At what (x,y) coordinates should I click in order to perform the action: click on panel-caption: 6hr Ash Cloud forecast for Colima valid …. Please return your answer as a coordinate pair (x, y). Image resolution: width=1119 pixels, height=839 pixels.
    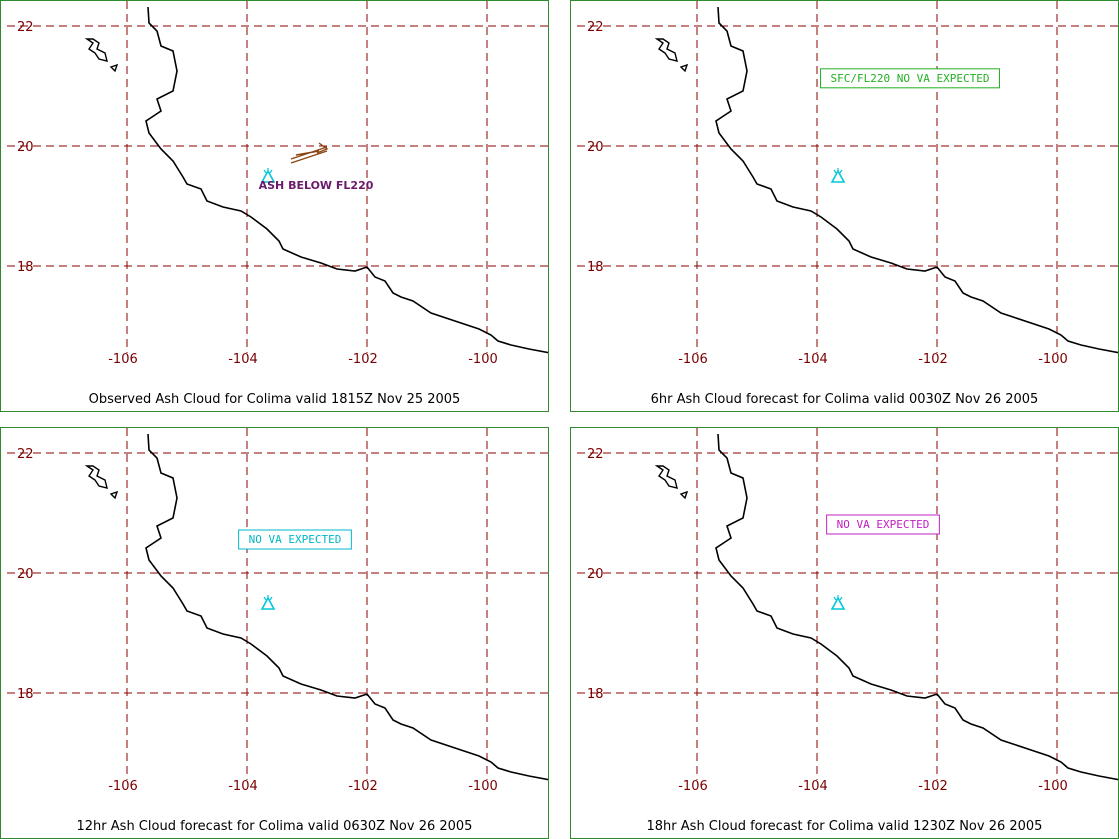
    Looking at the image, I should click on (844, 399).